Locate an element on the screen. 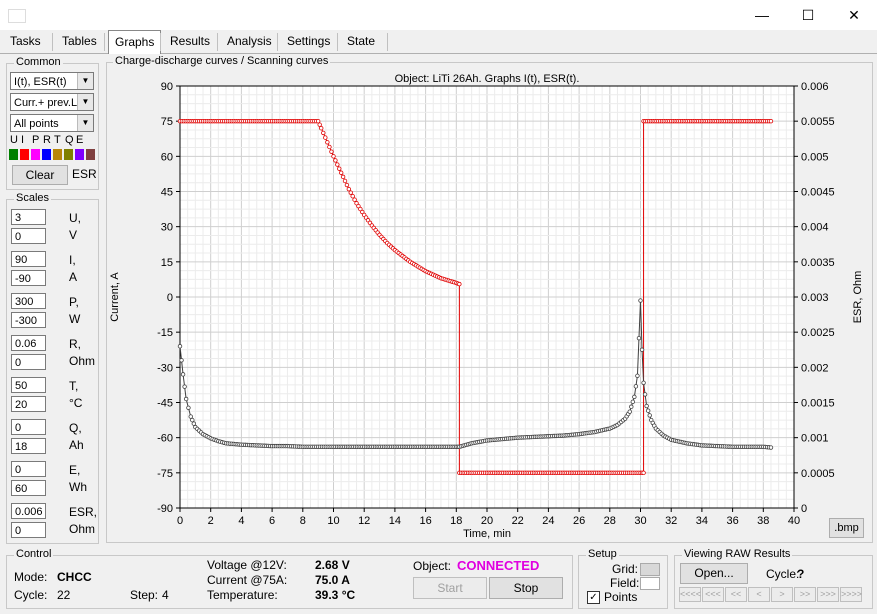 The width and height of the screenshot is (877, 614). raw-nav-button: >>>> is located at coordinates (851, 594).